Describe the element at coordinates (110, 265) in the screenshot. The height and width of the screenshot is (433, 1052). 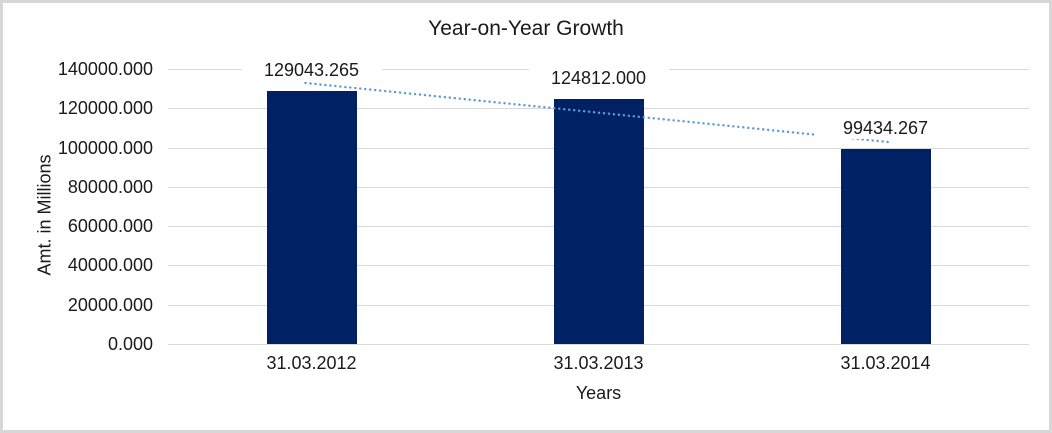
I see `y-axis-tick-label: 40000.000` at that location.